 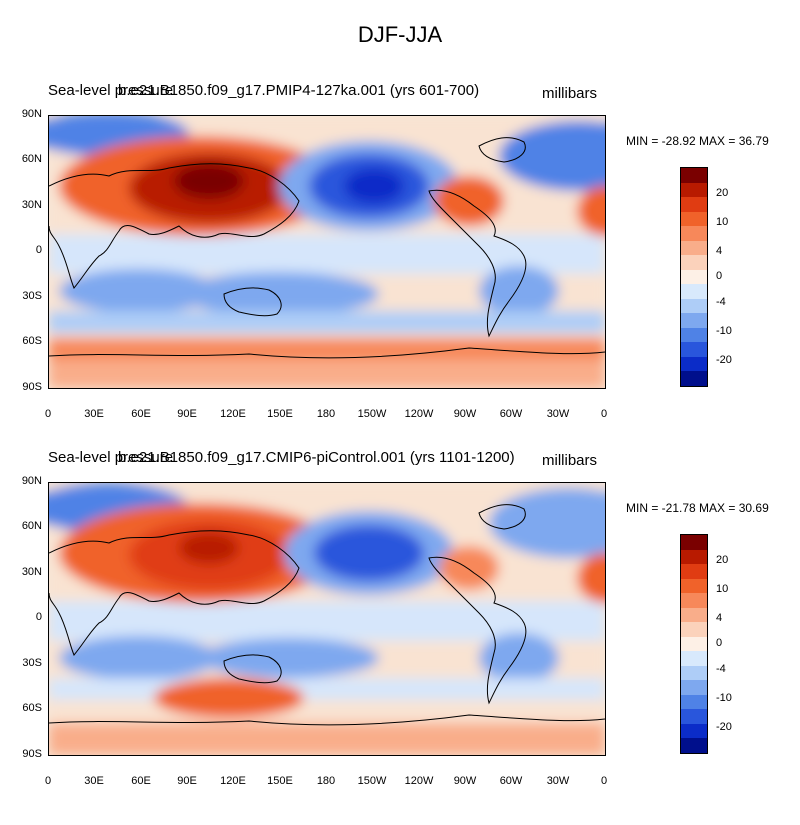 What do you see at coordinates (400, 34) in the screenshot?
I see `page-title: DJF-JJA` at bounding box center [400, 34].